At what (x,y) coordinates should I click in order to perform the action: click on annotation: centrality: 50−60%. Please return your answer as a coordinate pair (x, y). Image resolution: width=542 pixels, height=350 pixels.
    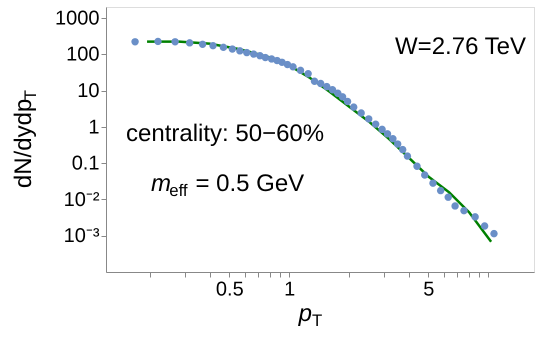
    Looking at the image, I should click on (225, 133).